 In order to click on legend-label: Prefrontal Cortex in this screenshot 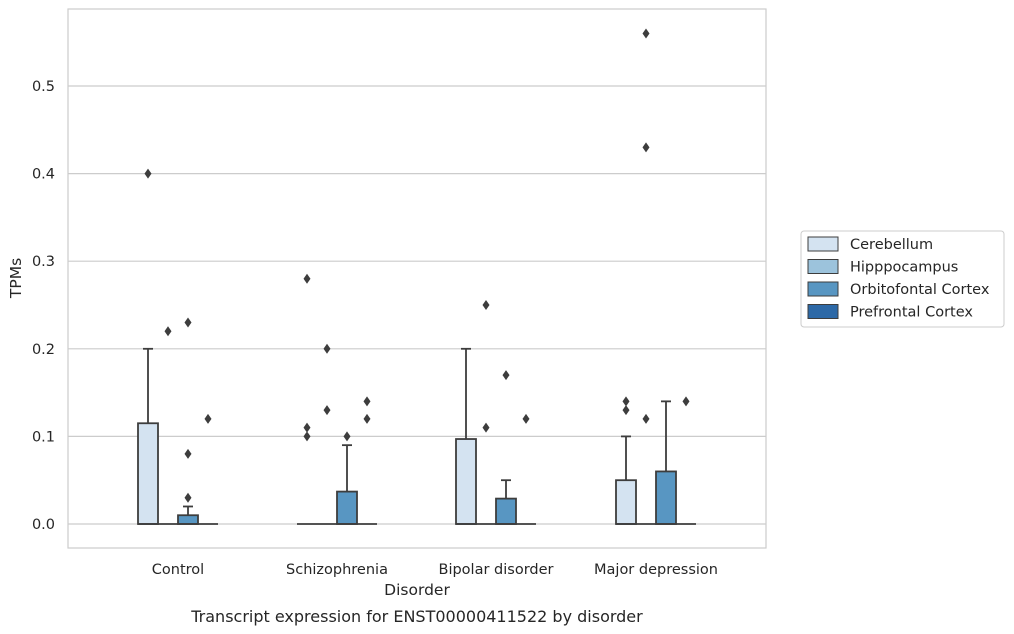, I will do `click(911, 313)`.